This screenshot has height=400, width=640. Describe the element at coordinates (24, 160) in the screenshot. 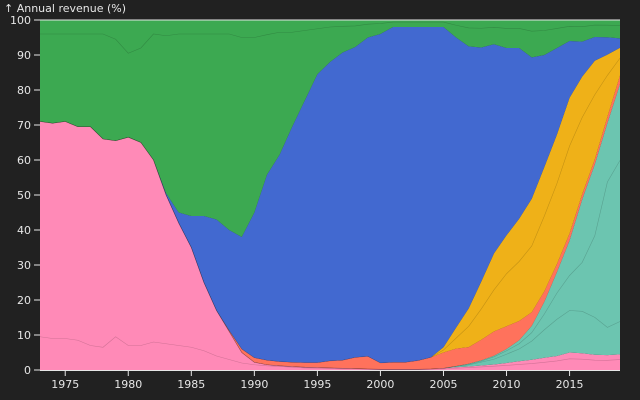

I see `y-tick-label-60: 60` at that location.